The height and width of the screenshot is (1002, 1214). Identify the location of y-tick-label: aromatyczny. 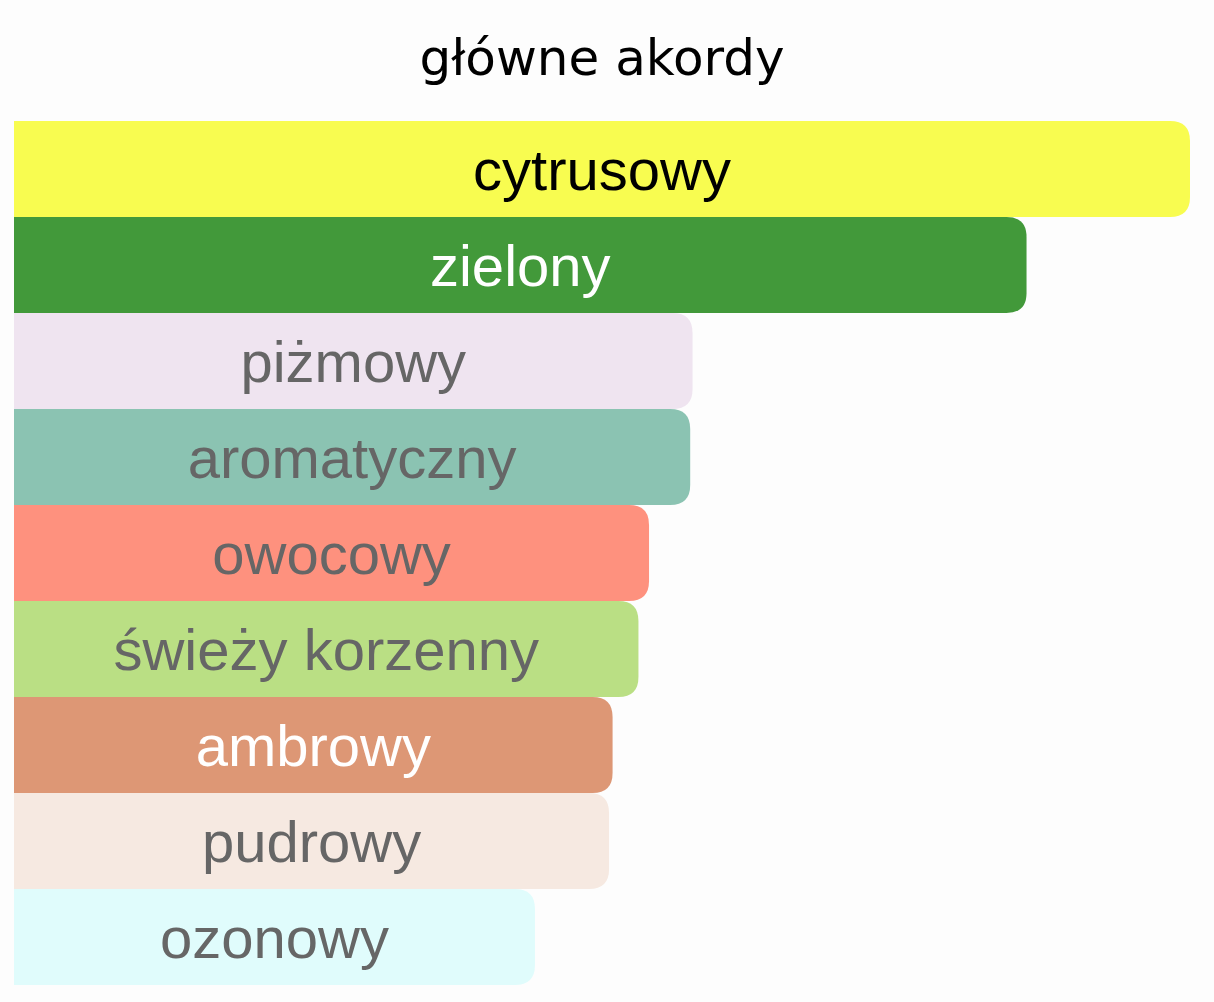
(352, 457).